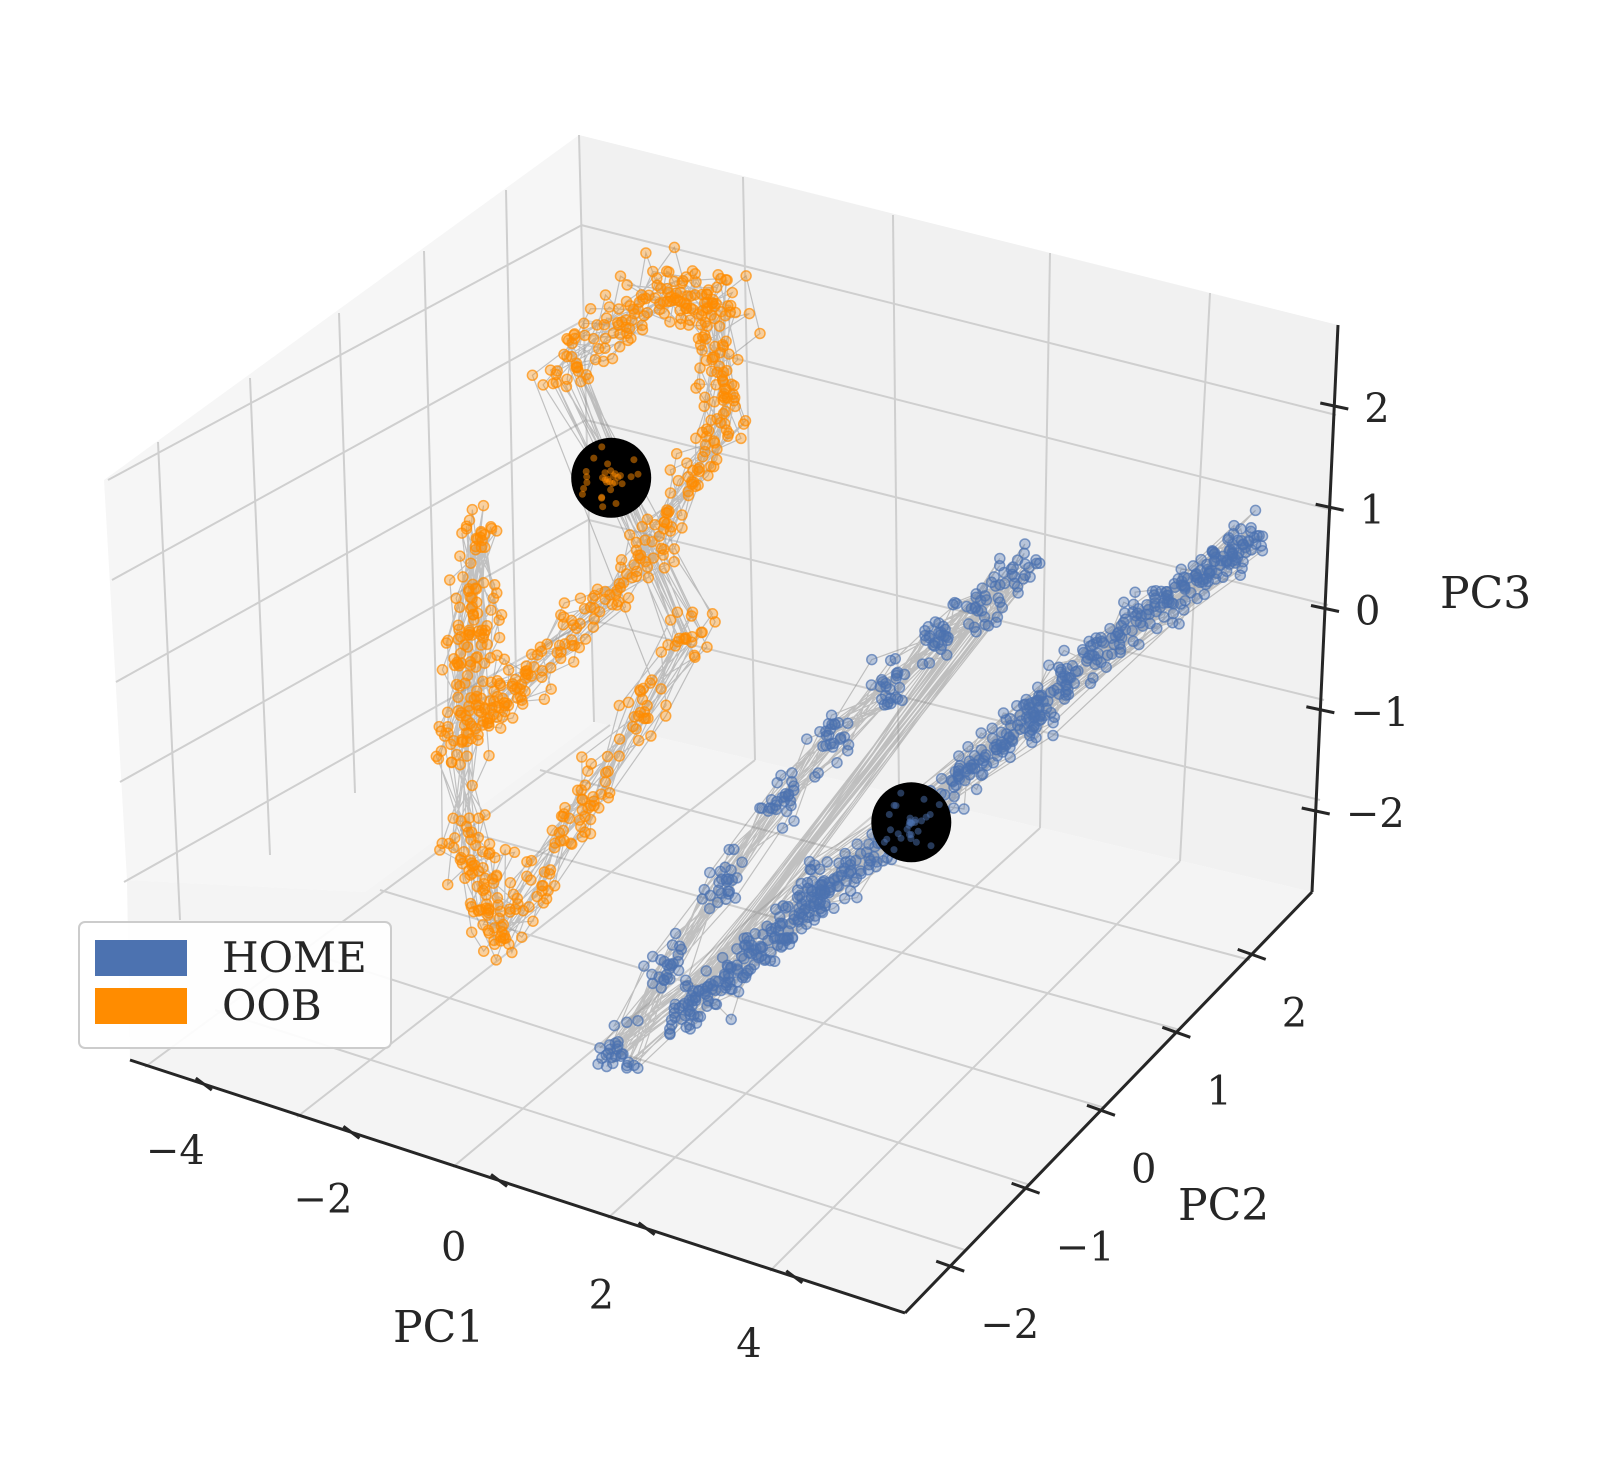 This screenshot has height=1470, width=1612. I want to click on pc1-tick-label: 0, so click(453, 1247).